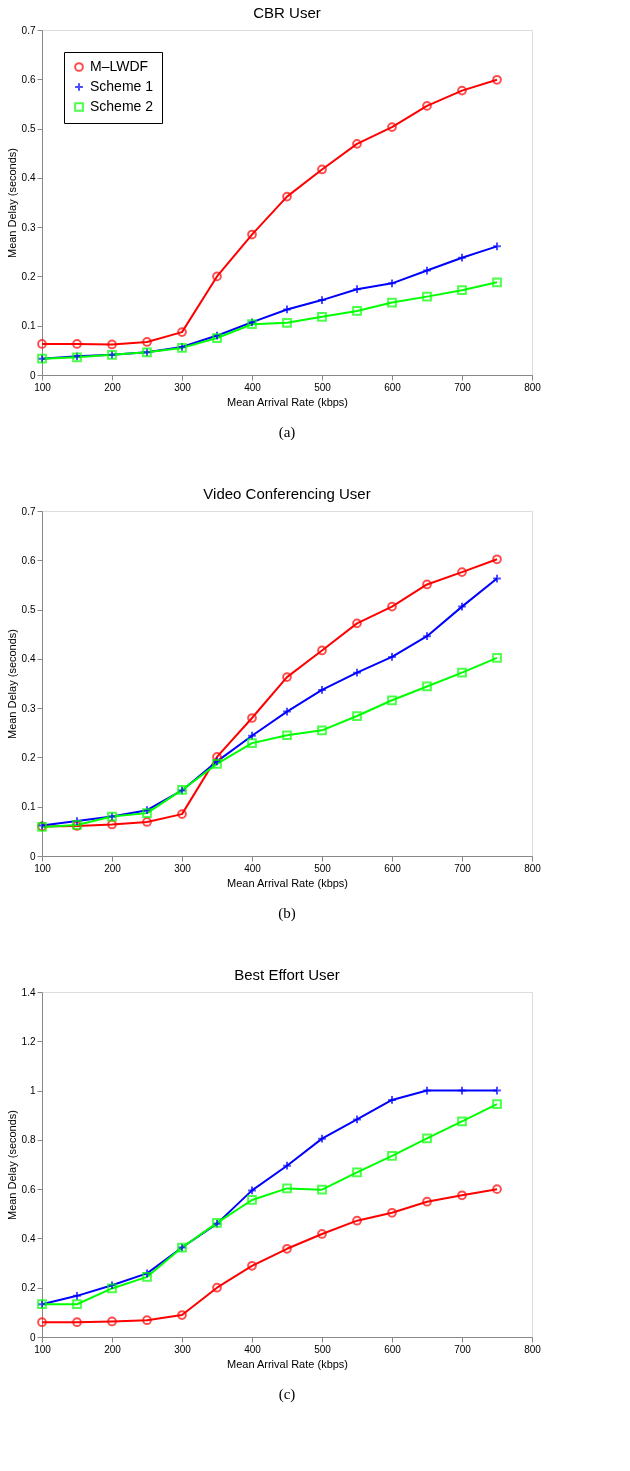 The height and width of the screenshot is (1471, 630). I want to click on text: (a), so click(287, 432).